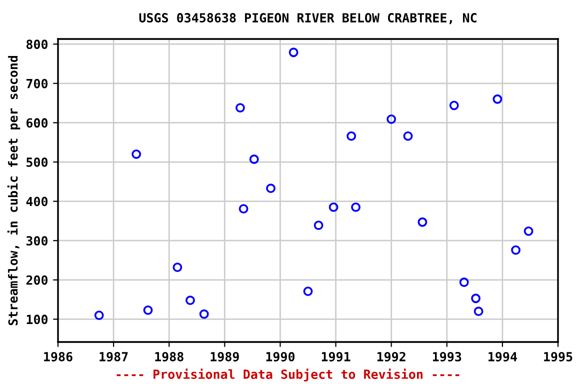 This screenshot has width=576, height=384. Describe the element at coordinates (37, 241) in the screenshot. I see `y-tick-label: 300` at that location.